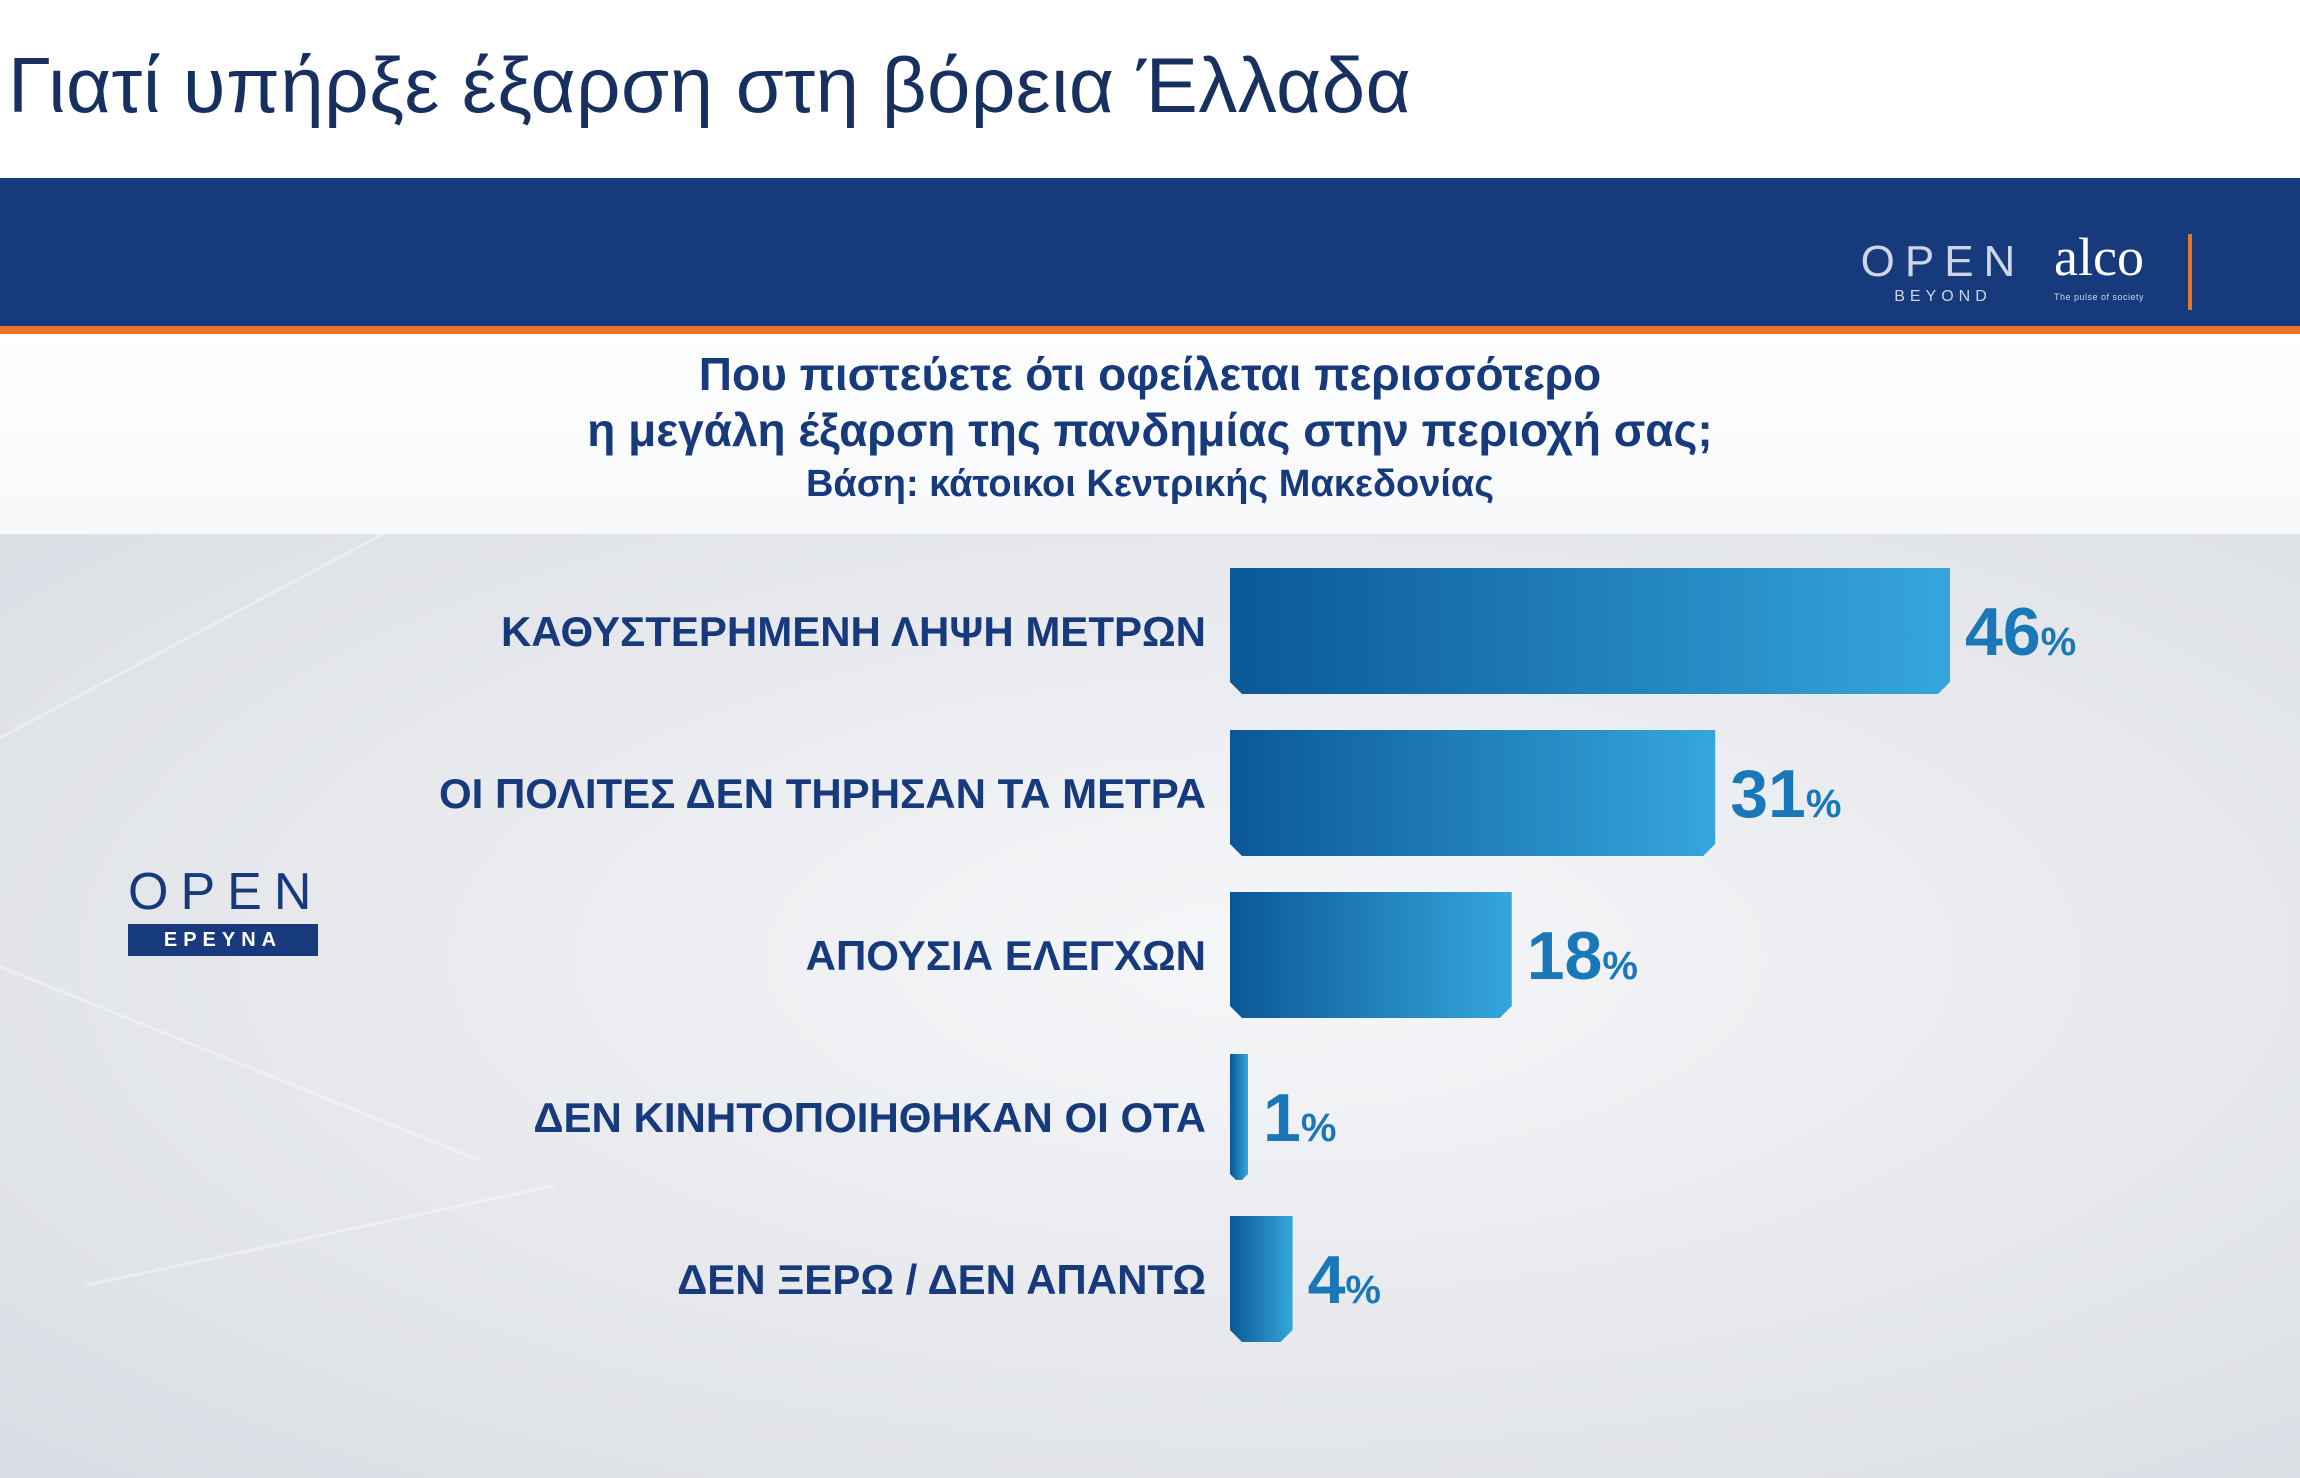  Describe the element at coordinates (1150, 484) in the screenshot. I see `chart-subtitle: Βάση: κάτοικοι Κεντρικής Μακεδονίας` at that location.